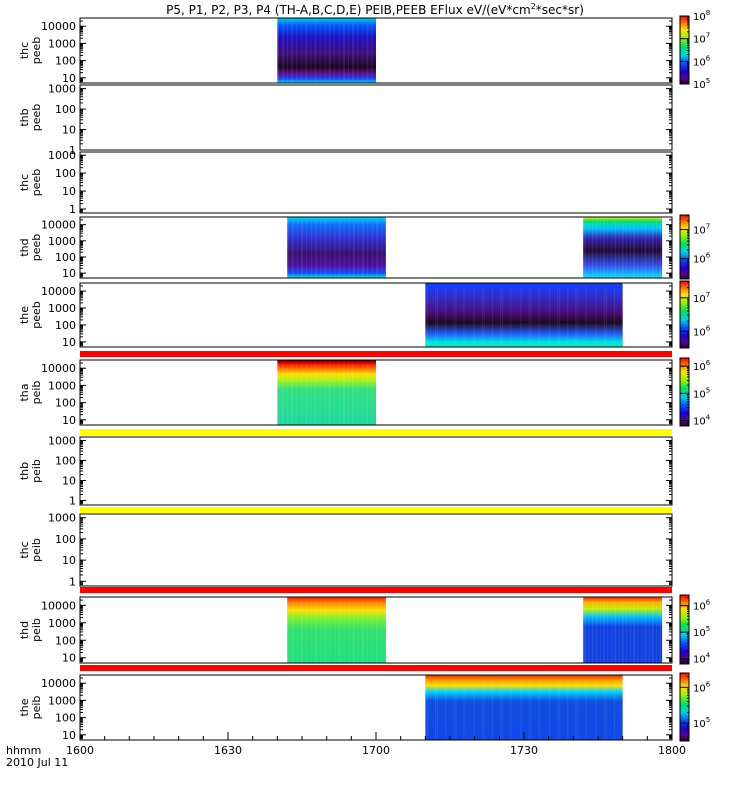 The image size is (750, 800). Describe the element at coordinates (702, 659) in the screenshot. I see `colorbar-label: 10⁴` at that location.